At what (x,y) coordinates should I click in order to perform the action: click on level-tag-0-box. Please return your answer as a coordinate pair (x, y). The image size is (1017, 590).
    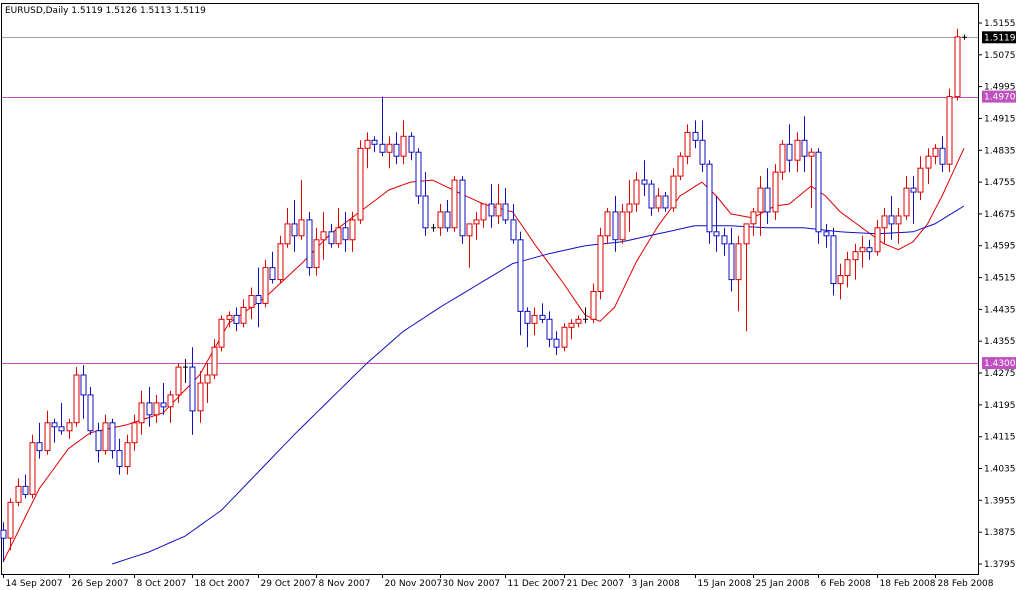
    Looking at the image, I should click on (999, 96).